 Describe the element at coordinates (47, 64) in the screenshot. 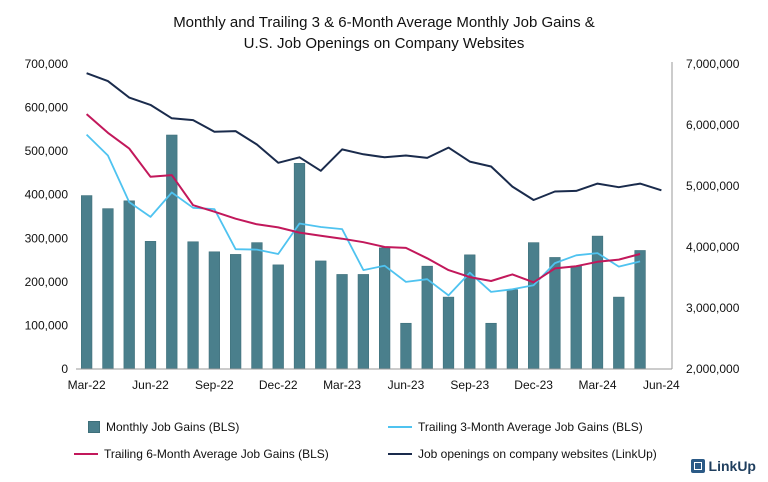

I see `left-axis-tick-label: 700,000` at that location.